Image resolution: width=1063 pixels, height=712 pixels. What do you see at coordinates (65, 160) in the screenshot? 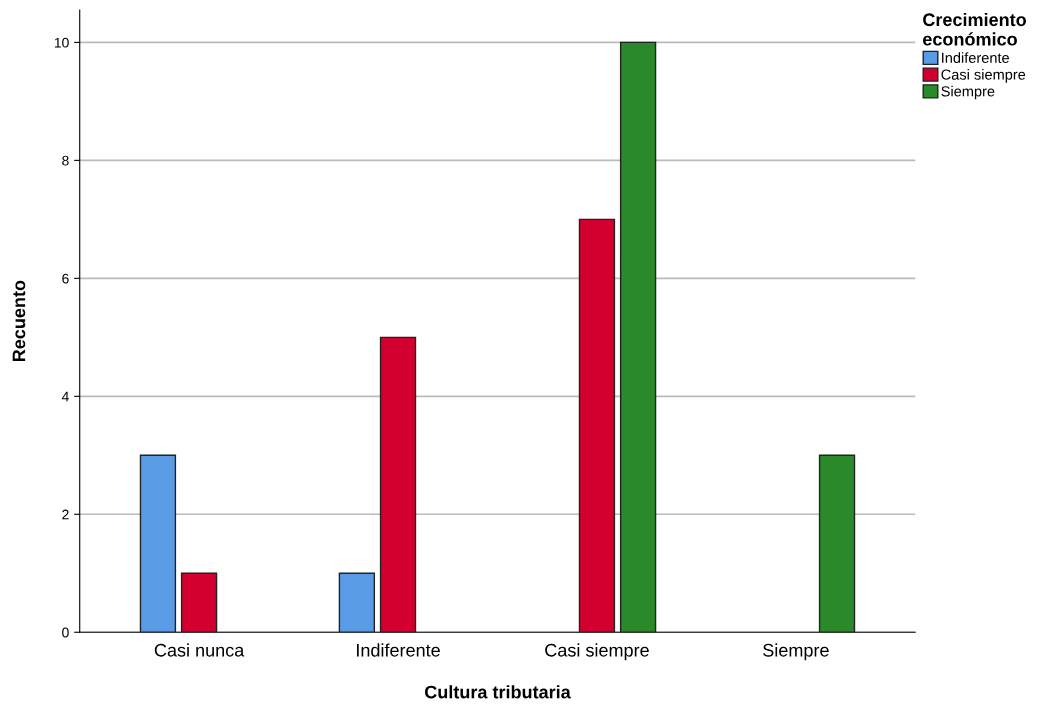
I see `y-tick-label: 8` at bounding box center [65, 160].